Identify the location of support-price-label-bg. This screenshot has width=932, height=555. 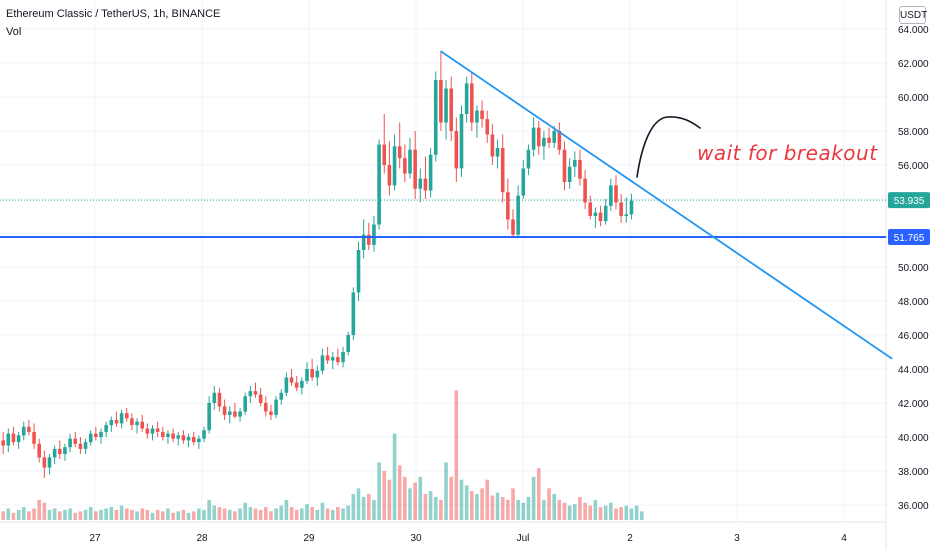
(909, 236).